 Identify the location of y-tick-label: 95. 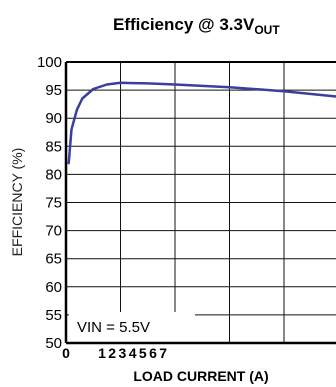
(53, 90).